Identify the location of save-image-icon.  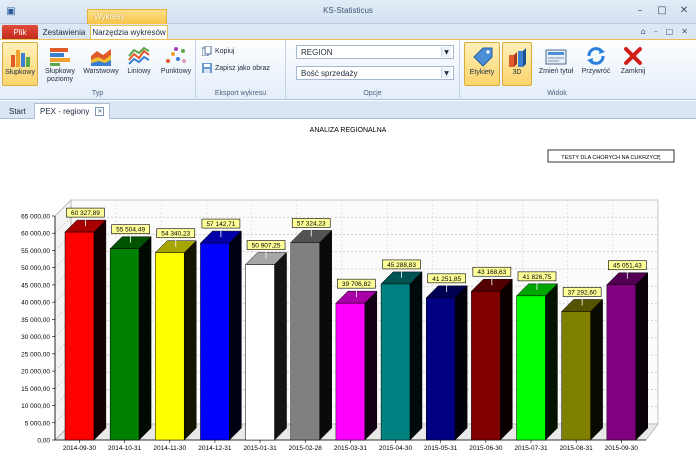
(207, 68).